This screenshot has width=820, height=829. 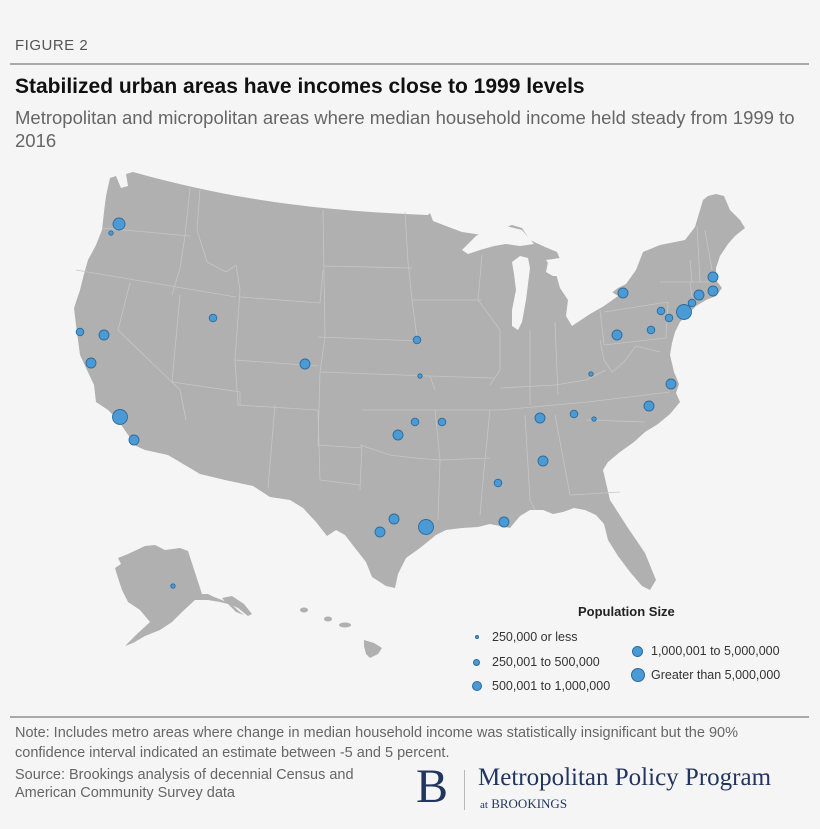 I want to click on legend-dot-xs-icon, so click(x=476, y=637).